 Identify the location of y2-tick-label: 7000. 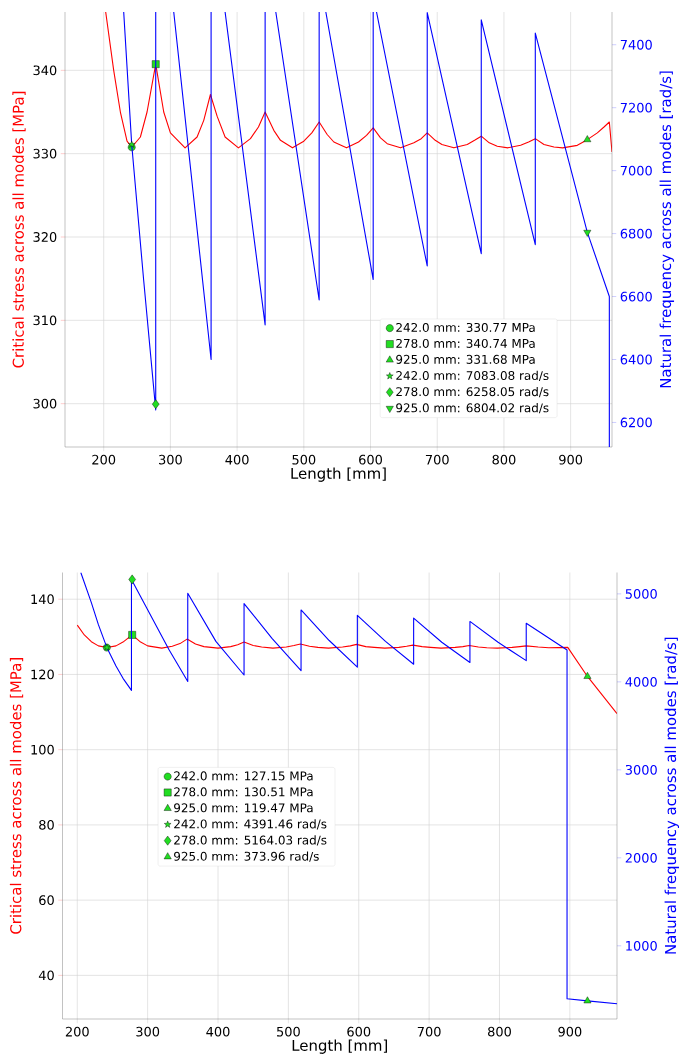
(636, 170).